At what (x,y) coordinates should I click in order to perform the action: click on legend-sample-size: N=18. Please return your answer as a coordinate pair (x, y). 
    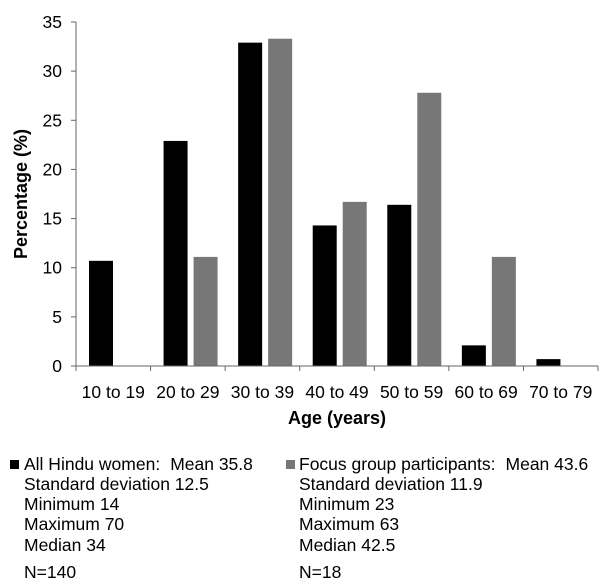
    Looking at the image, I should click on (320, 572).